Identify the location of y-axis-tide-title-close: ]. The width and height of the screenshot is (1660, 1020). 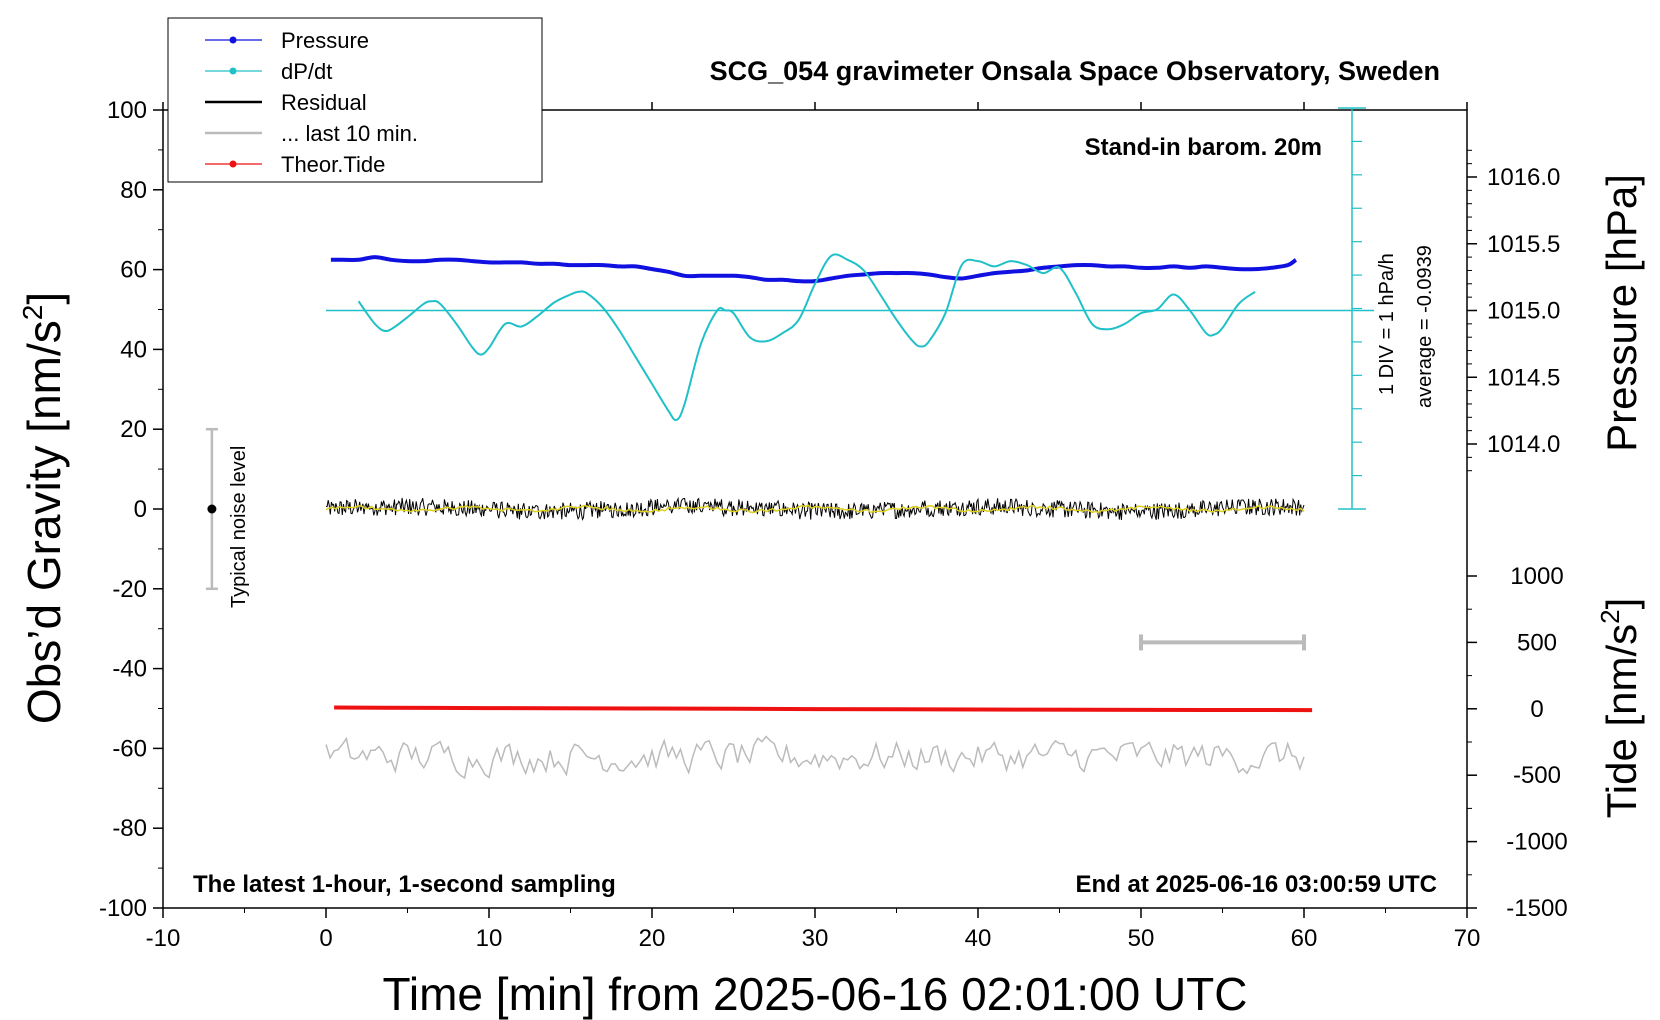
(1621, 604).